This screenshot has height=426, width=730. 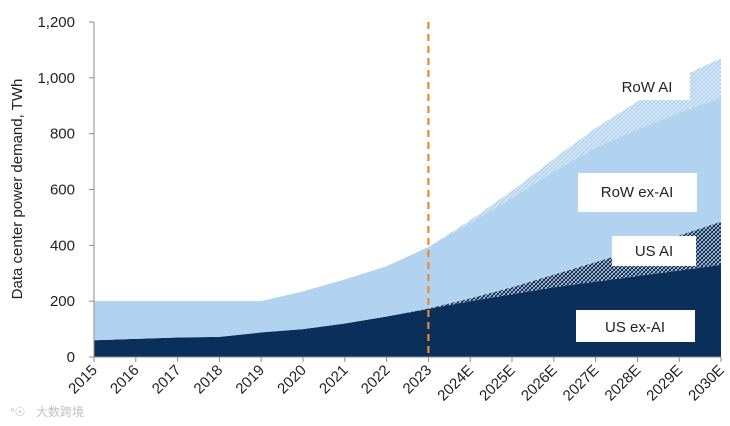 I want to click on x-tick-label: 2020, so click(x=292, y=380).